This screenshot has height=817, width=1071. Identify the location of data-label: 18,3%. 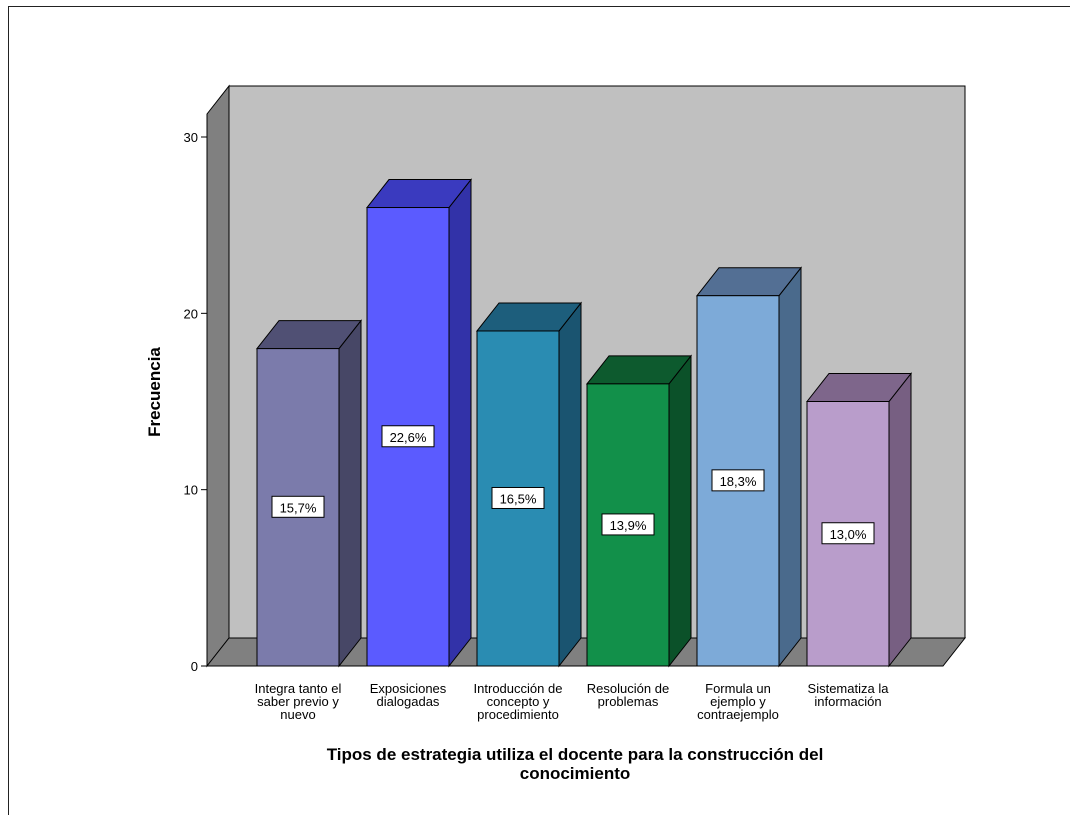
(738, 481).